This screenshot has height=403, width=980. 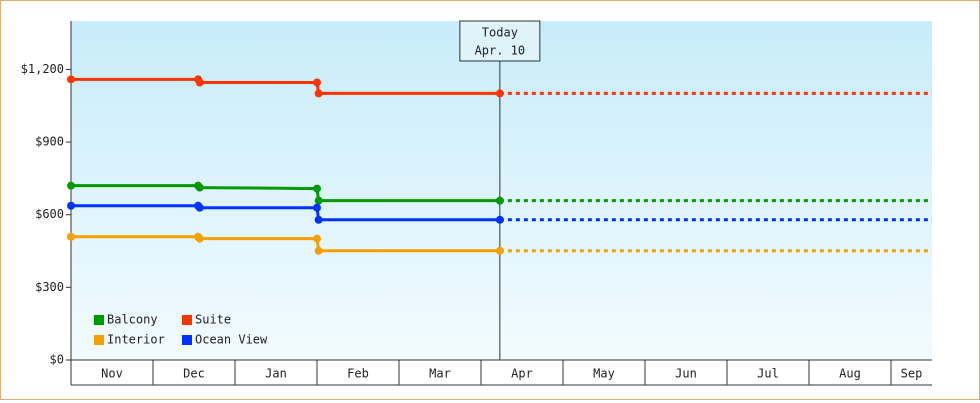 What do you see at coordinates (276, 374) in the screenshot?
I see `x-tick-label: Jan` at bounding box center [276, 374].